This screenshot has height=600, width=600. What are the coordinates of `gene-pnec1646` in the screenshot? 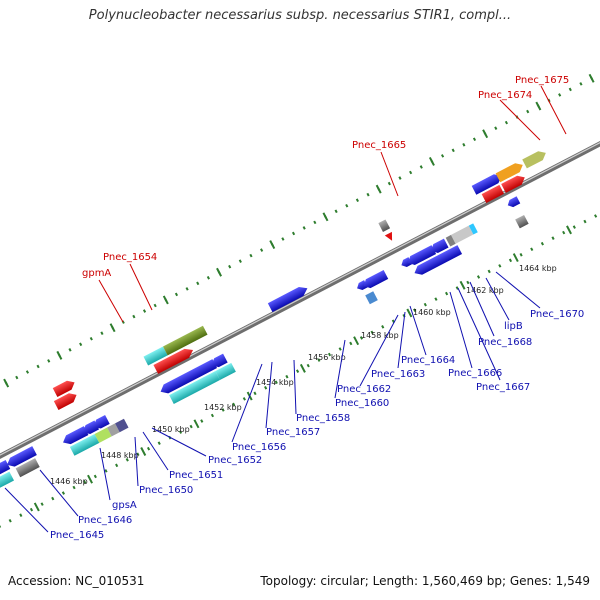 It's located at (27, 468).